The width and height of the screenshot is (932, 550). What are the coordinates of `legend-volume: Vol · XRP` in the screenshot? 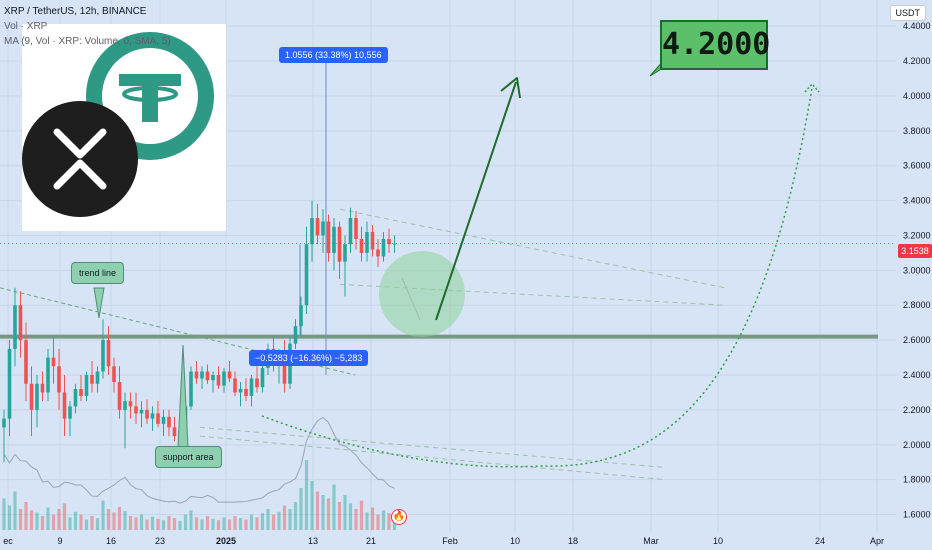 It's located at (26, 26).